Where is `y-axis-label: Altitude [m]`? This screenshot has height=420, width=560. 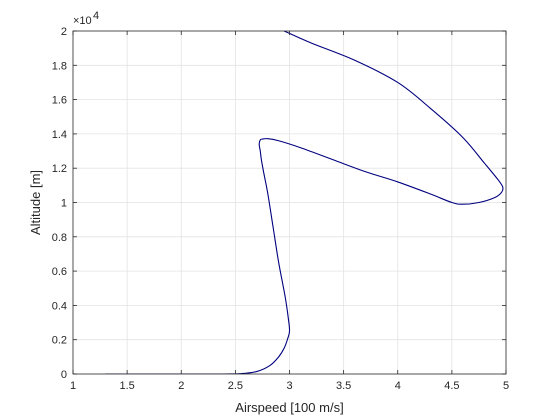 y-axis-label: Altitude [m] is located at coordinates (35, 202).